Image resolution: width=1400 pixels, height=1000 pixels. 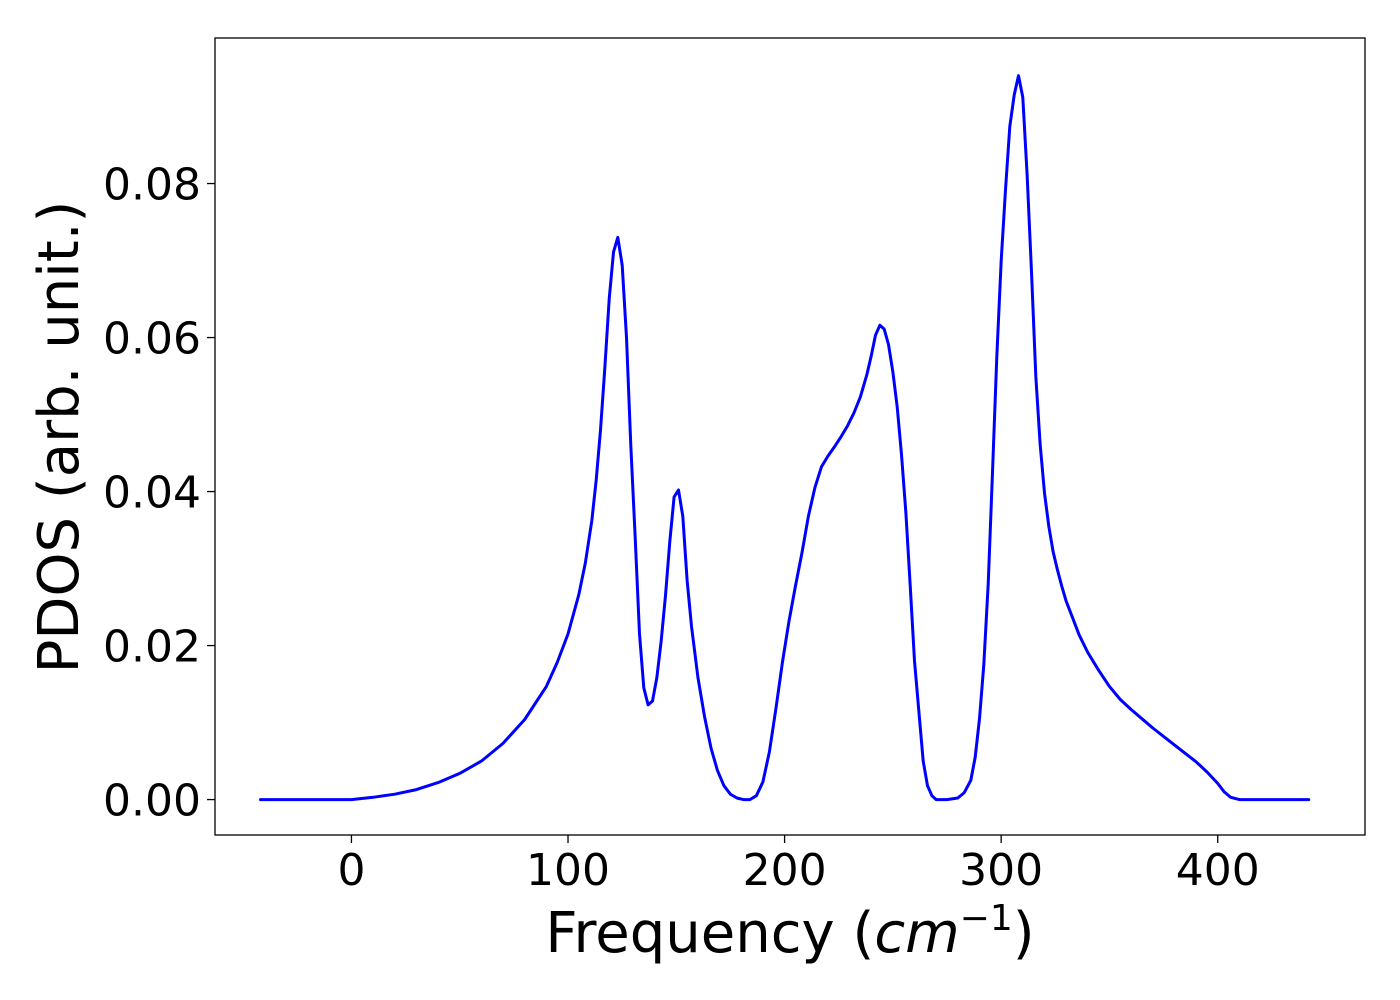 I want to click on y-tick-label: 0.02, so click(x=152, y=647).